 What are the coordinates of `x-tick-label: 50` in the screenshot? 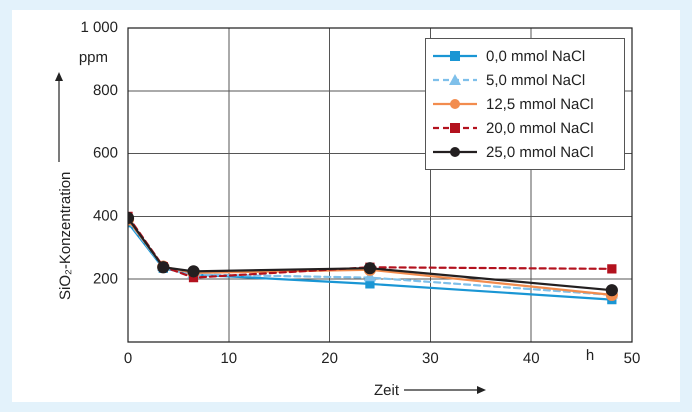 It's located at (632, 359).